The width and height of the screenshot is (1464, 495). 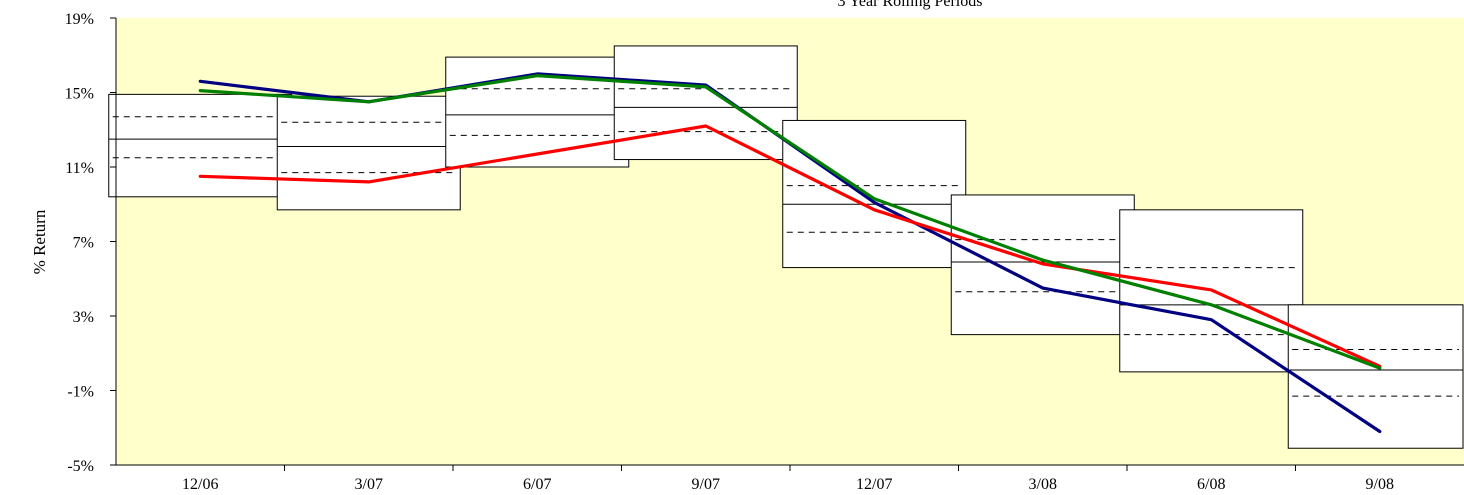 I want to click on y-tick-label: -5%, so click(x=80, y=466).